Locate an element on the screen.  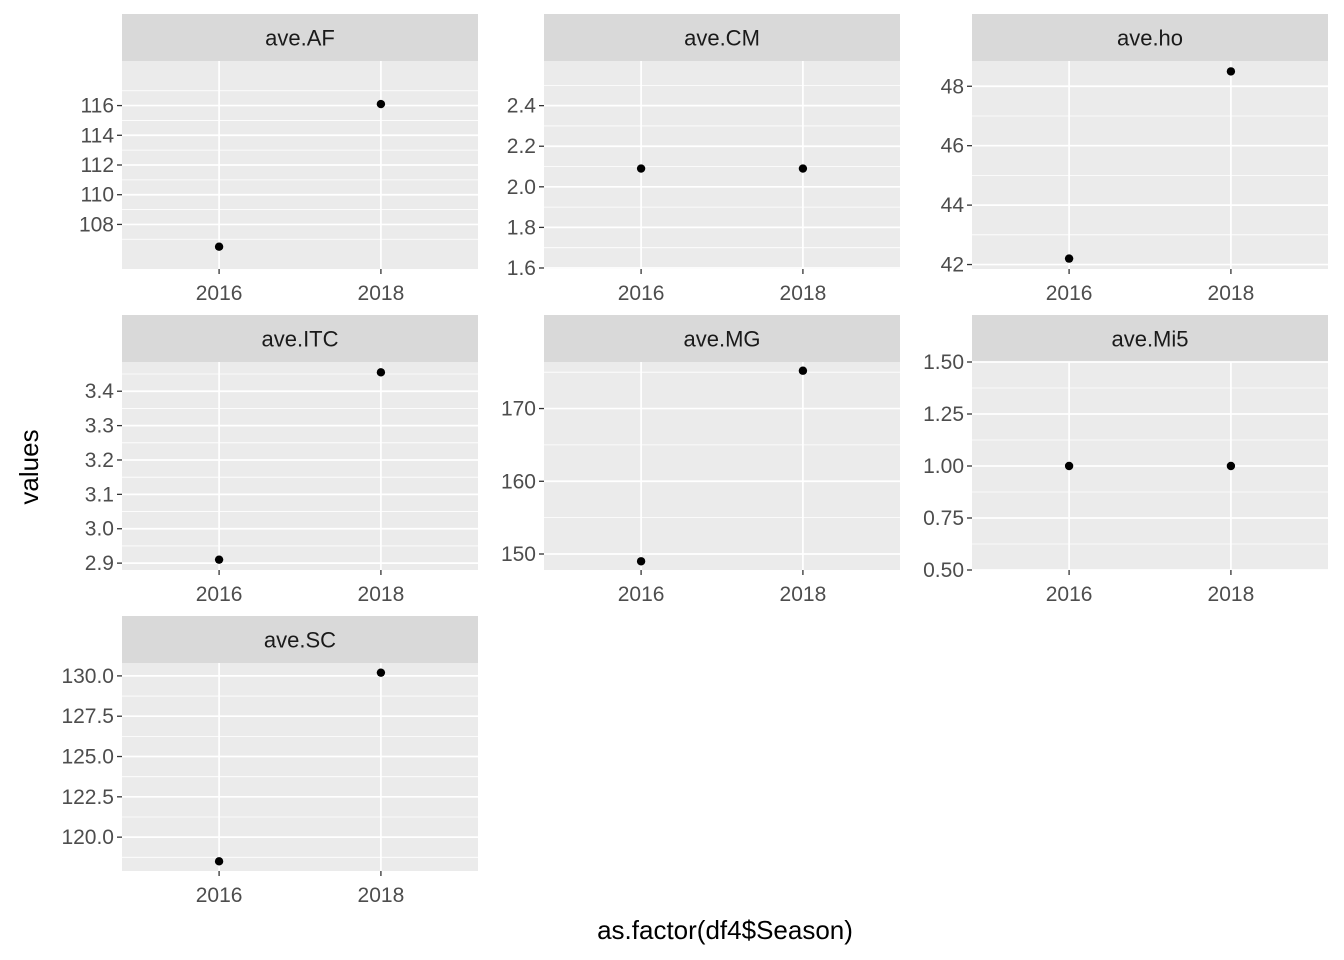
y-tick-label: 130.0 is located at coordinates (87, 676).